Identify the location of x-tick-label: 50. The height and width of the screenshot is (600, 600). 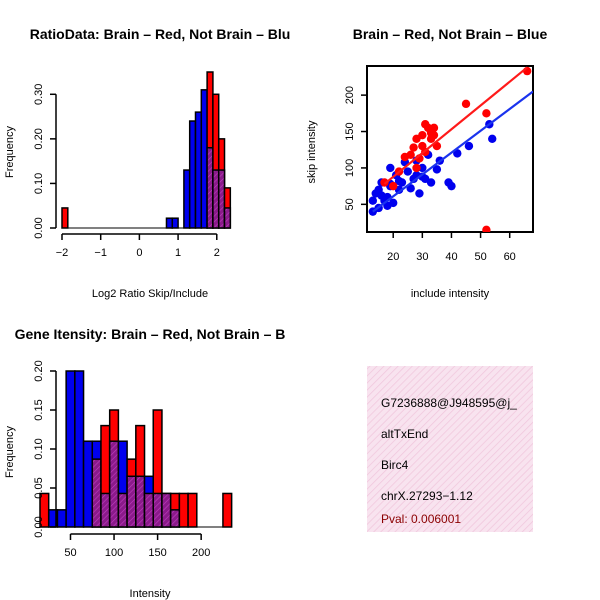
(480, 257).